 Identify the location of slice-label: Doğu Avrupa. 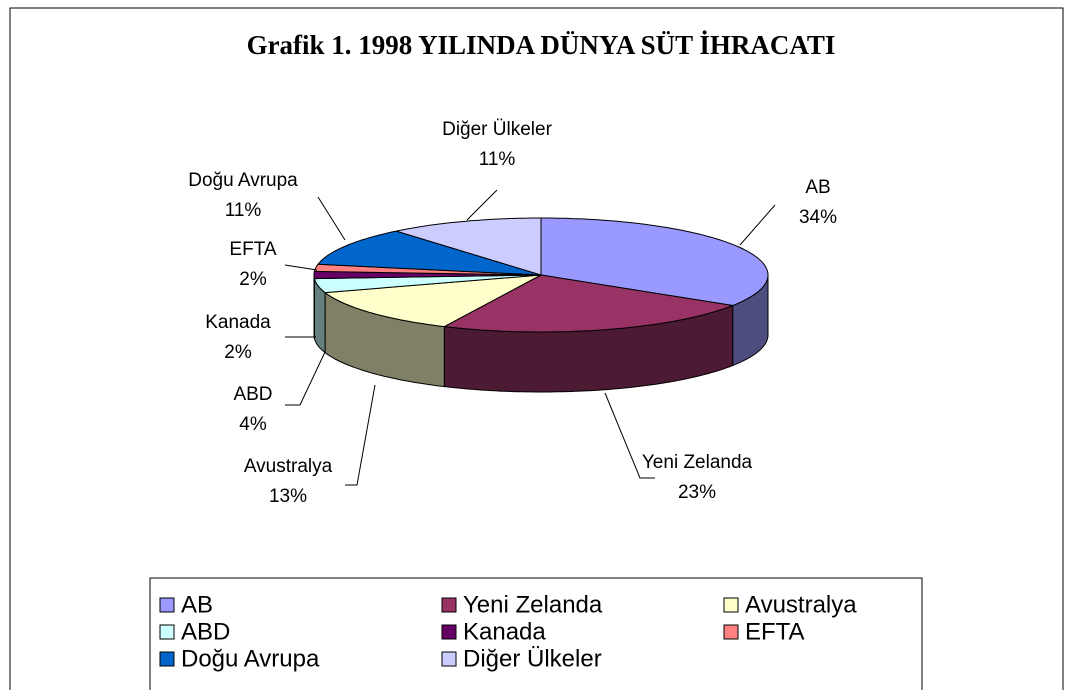
(243, 180).